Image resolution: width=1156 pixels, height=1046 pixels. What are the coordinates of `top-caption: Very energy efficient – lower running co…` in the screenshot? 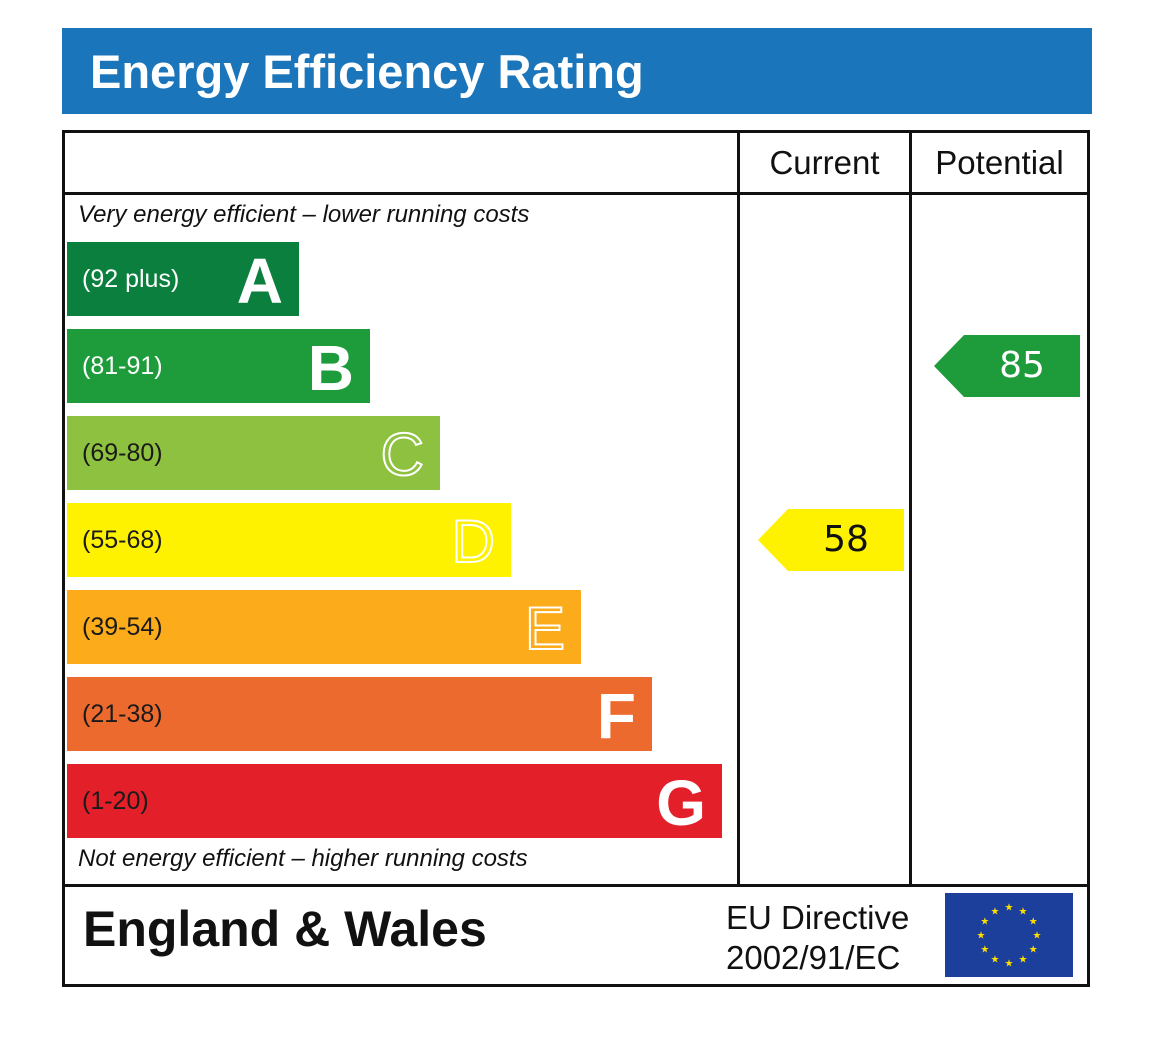 It's located at (304, 214).